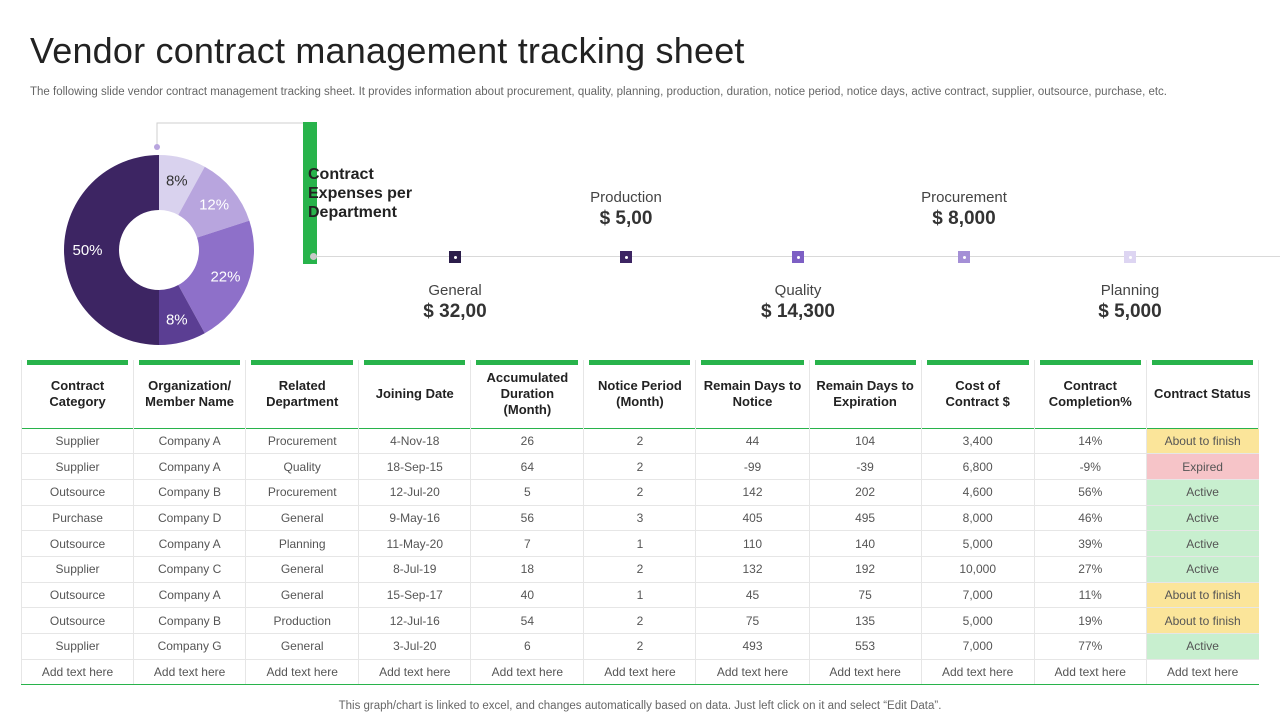 The image size is (1280, 720). Describe the element at coordinates (189, 492) in the screenshot. I see `table-cell: Company B` at that location.